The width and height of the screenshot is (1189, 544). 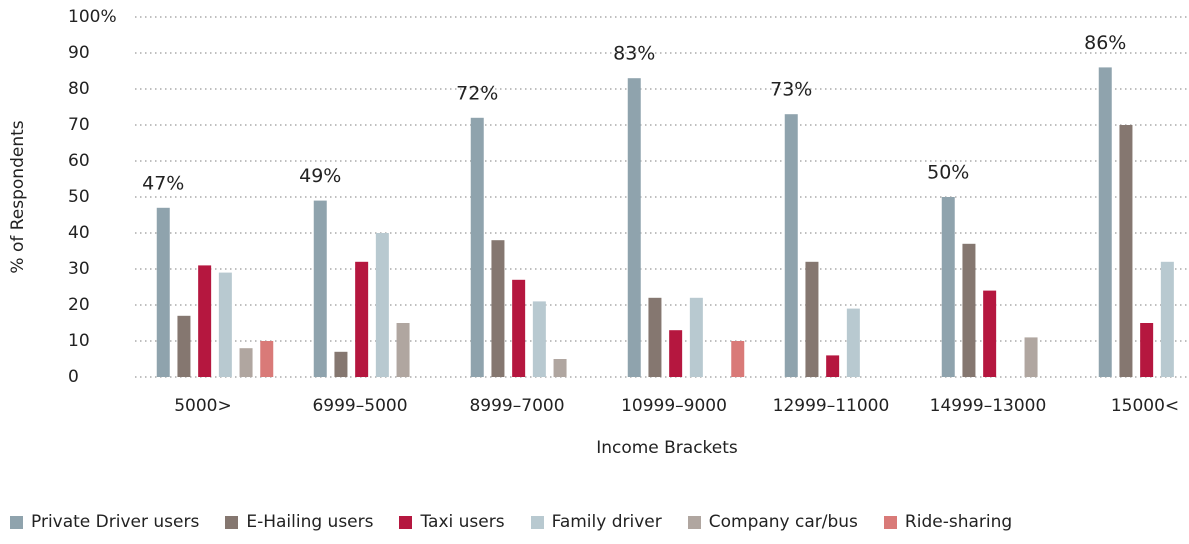 I want to click on legend-item: Family driver, so click(x=596, y=522).